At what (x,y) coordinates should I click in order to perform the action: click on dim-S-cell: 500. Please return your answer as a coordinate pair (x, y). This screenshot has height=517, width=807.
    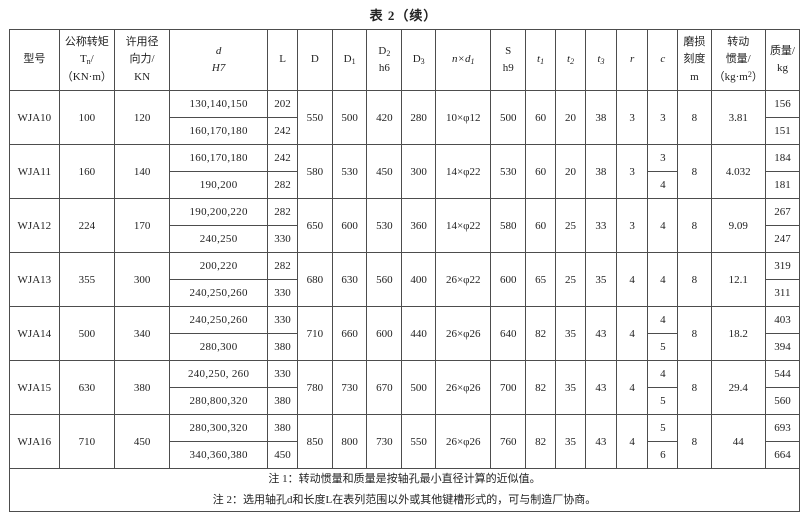
    Looking at the image, I should click on (508, 117).